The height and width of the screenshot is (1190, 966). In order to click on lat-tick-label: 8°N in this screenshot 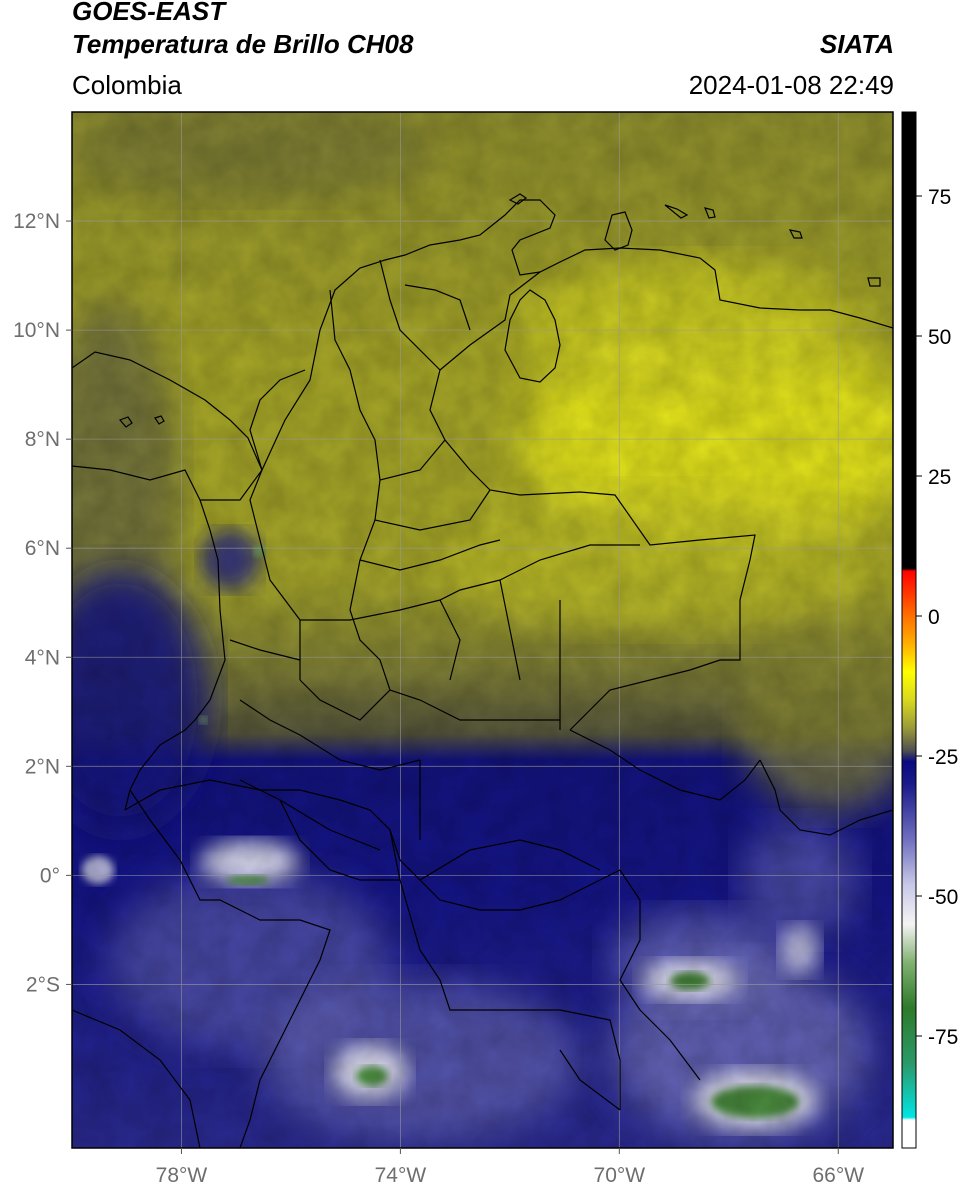, I will do `click(42, 439)`.